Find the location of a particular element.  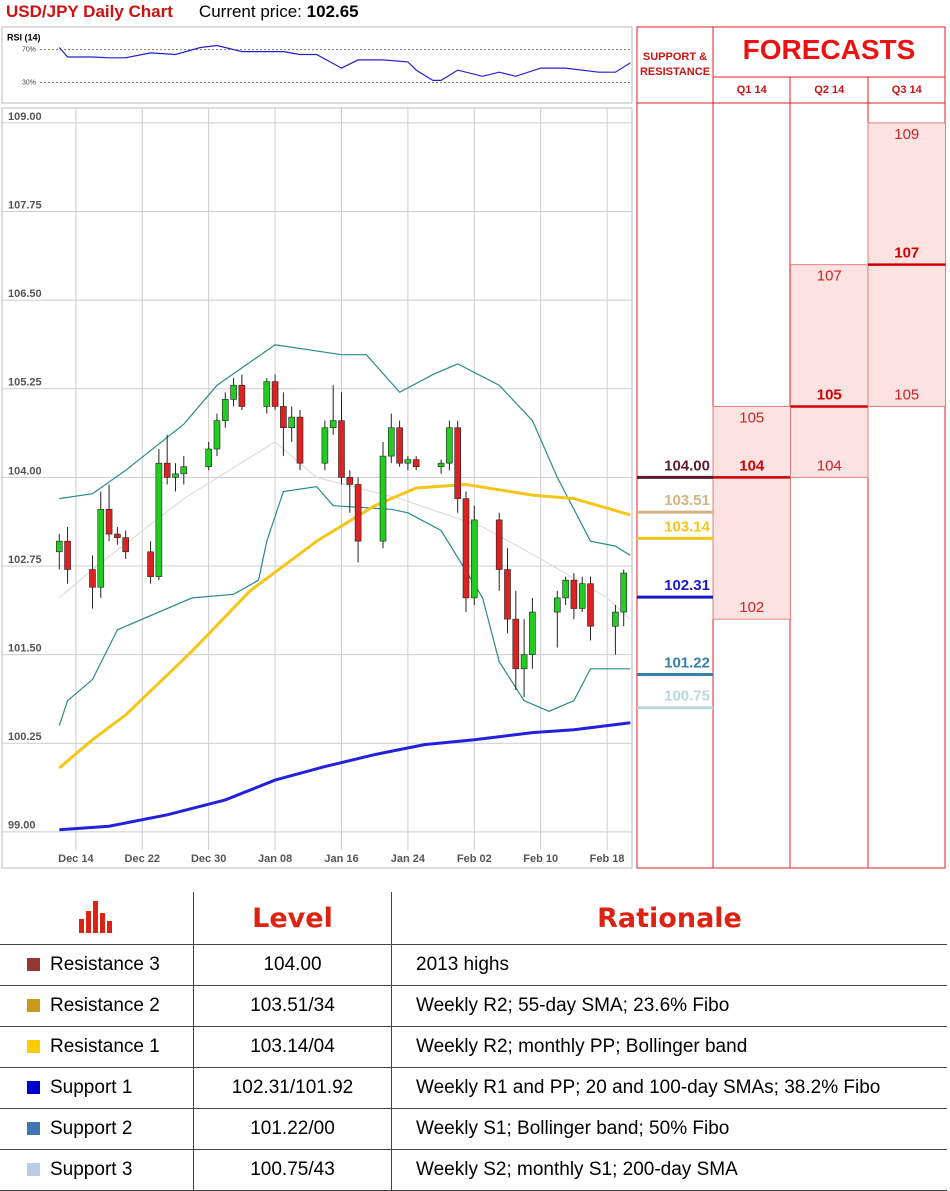

level-name: Resistance 1 is located at coordinates (105, 1046).